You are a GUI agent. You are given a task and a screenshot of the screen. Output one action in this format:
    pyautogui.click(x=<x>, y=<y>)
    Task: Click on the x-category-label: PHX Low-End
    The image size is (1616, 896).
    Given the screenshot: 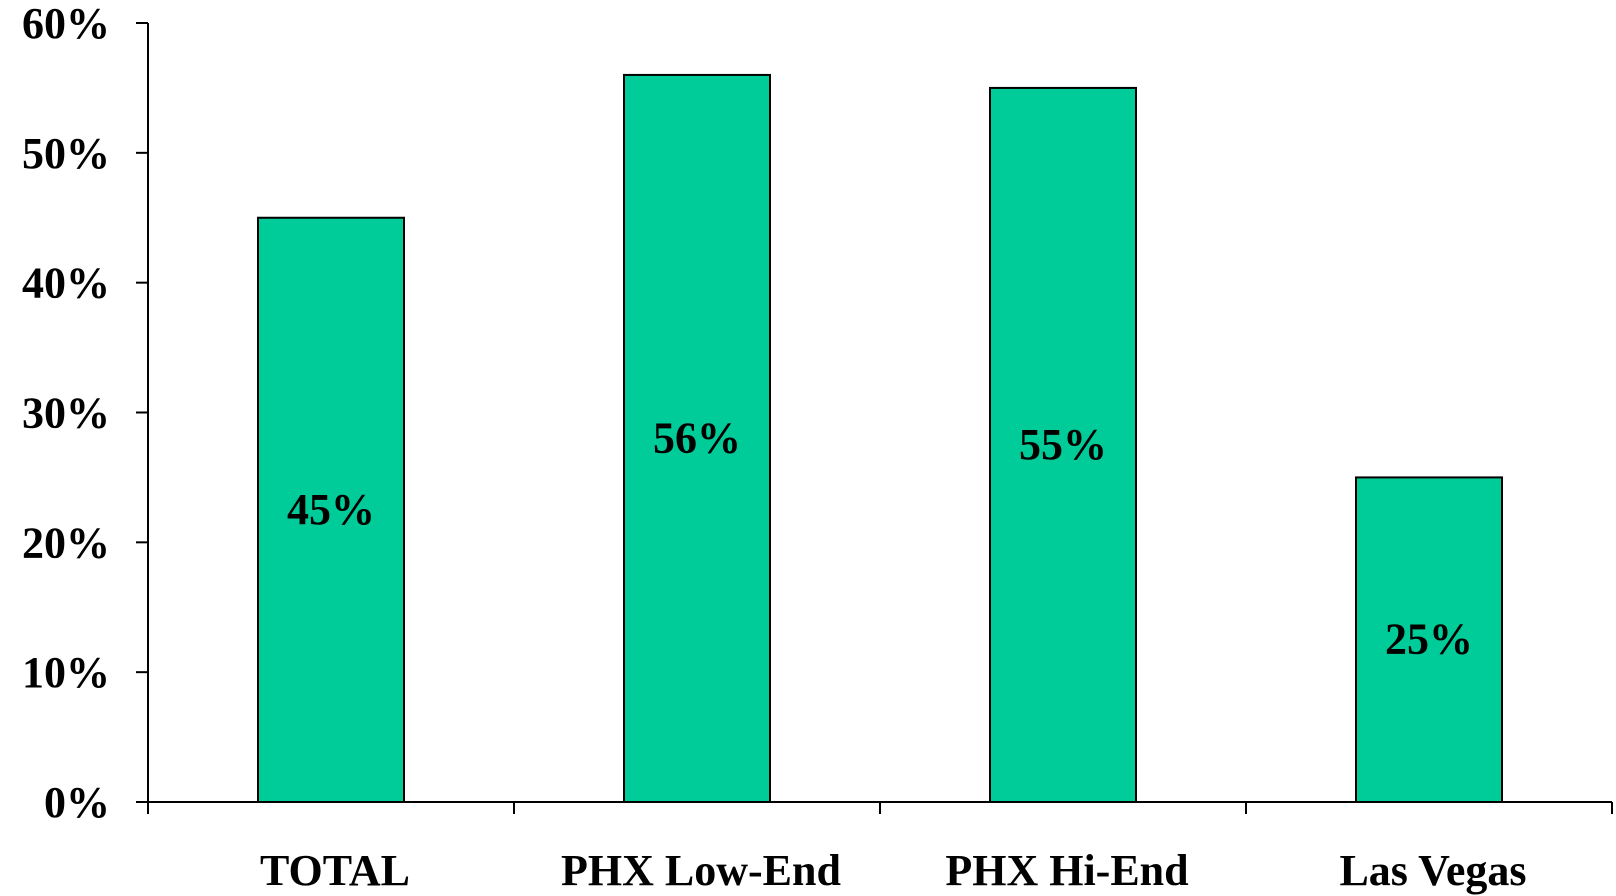 What is the action you would take?
    pyautogui.click(x=701, y=870)
    